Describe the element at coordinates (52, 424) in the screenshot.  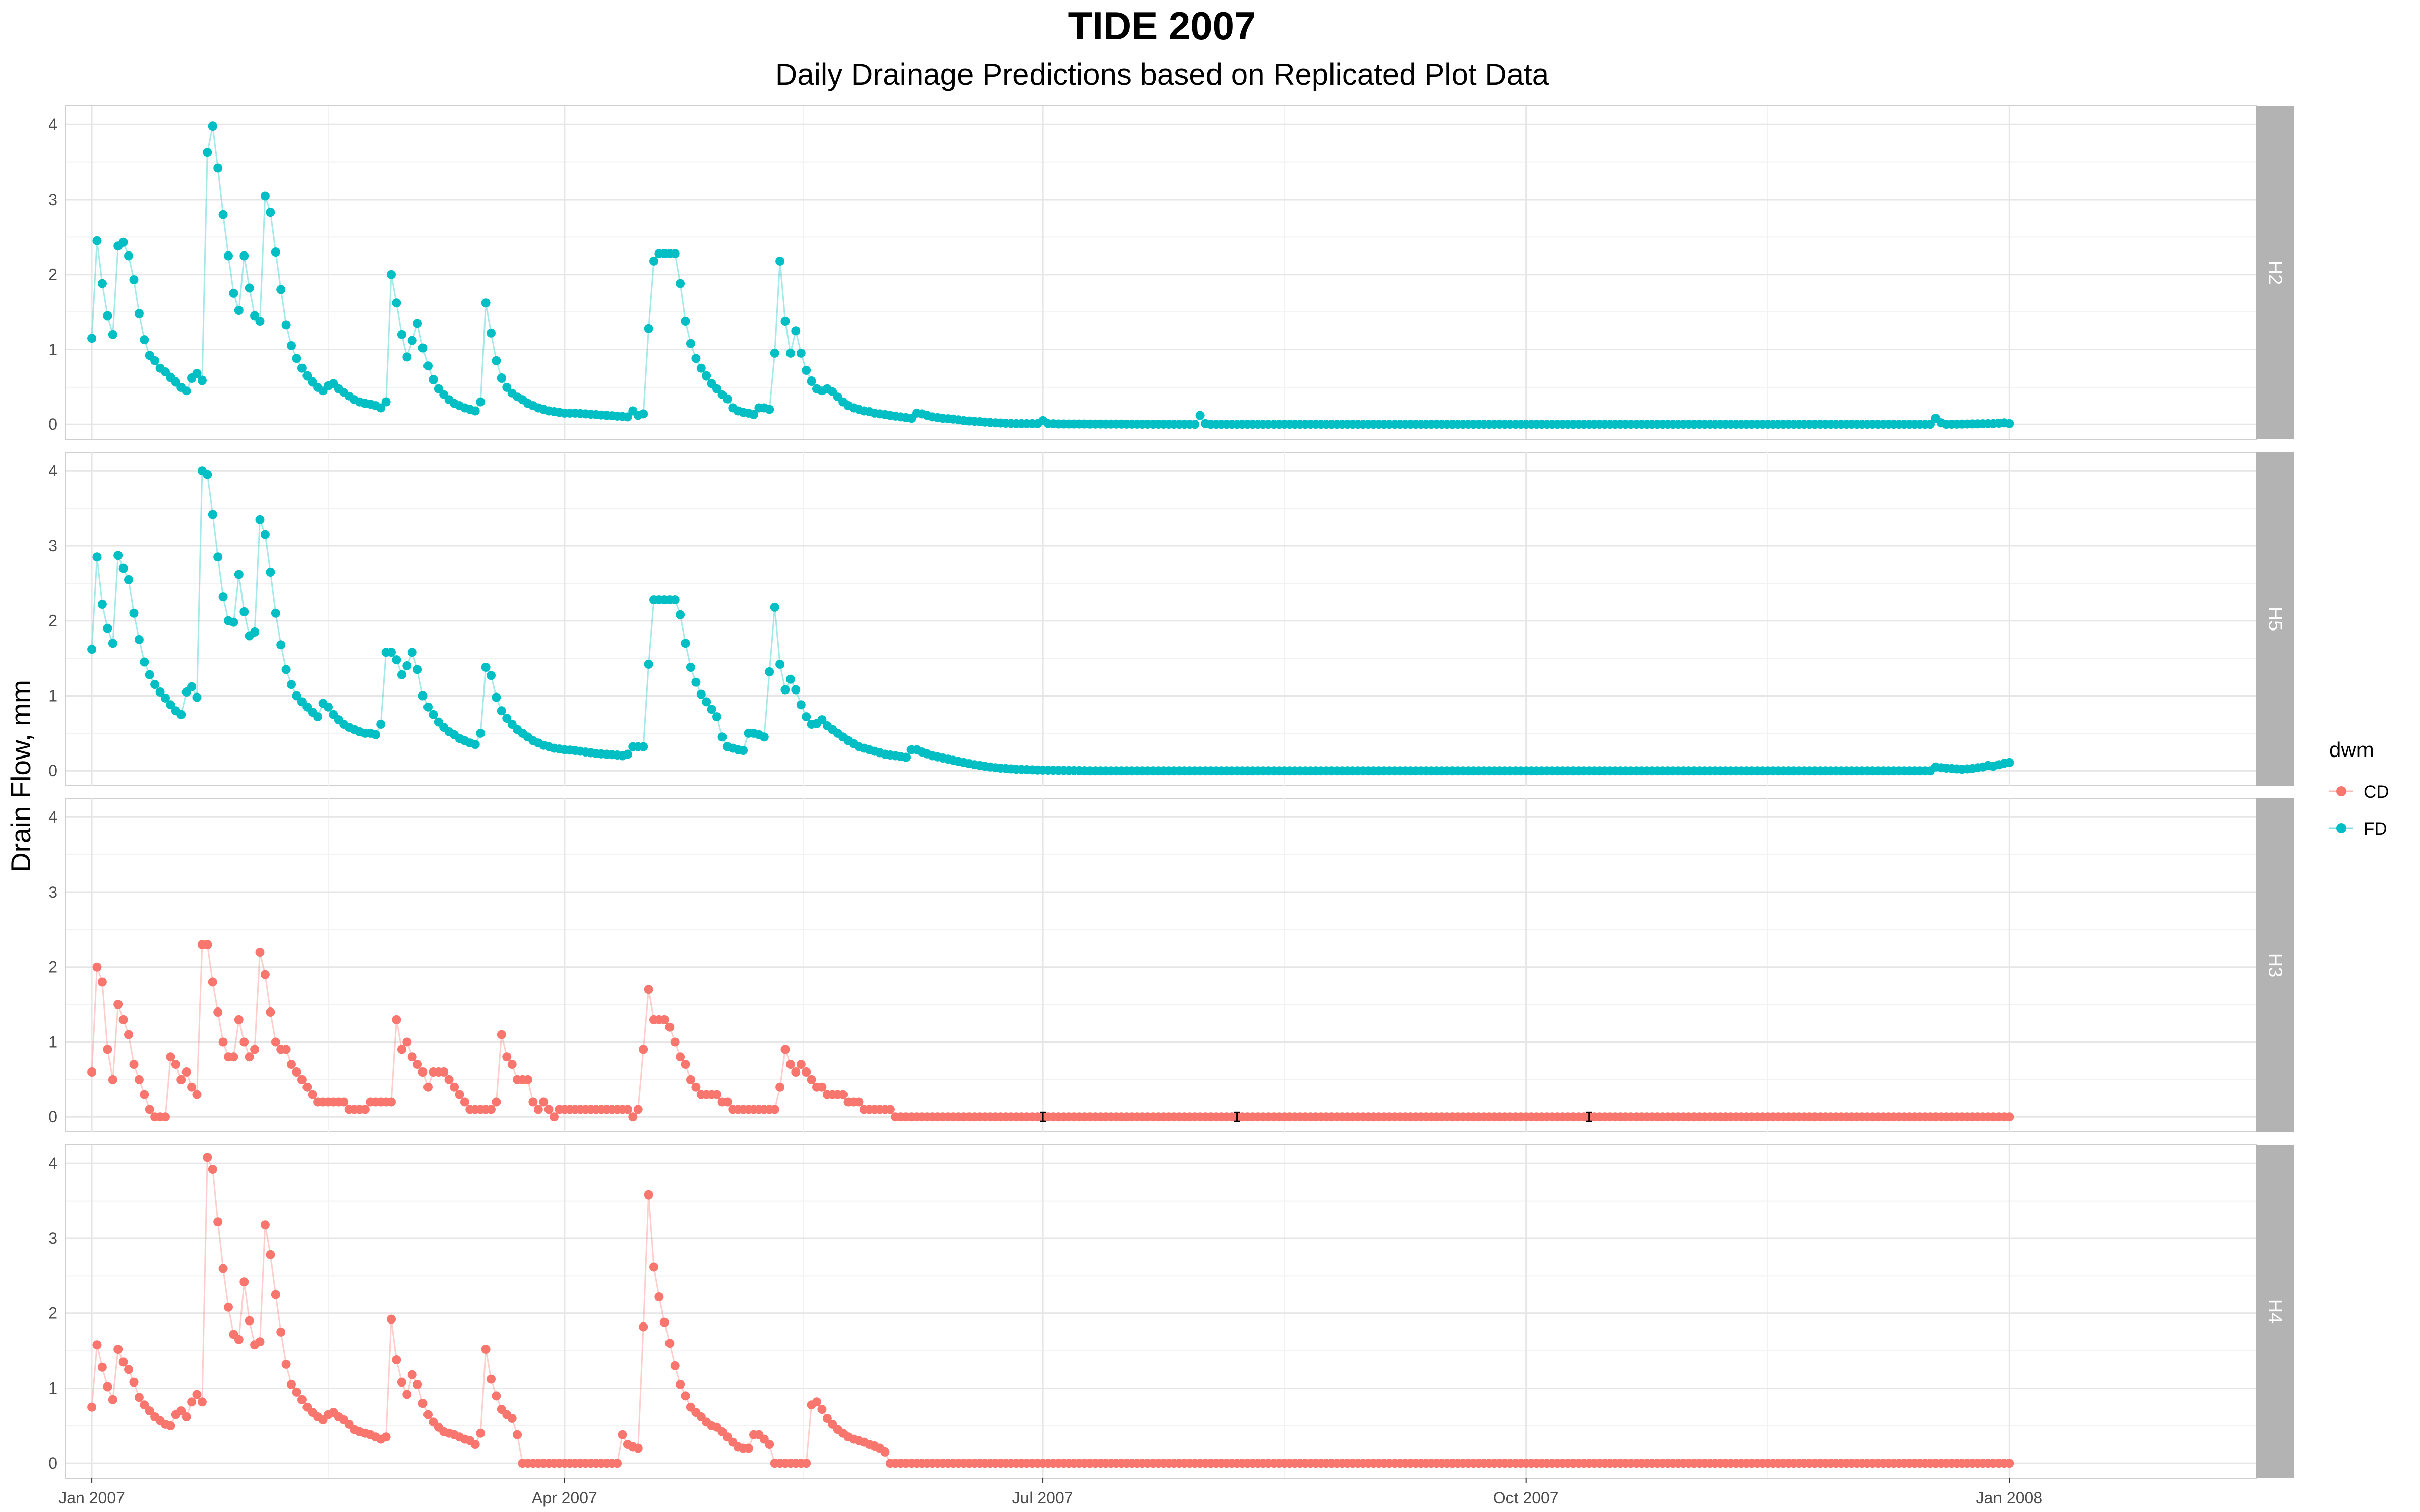
I see `y-tick-label: 0` at that location.